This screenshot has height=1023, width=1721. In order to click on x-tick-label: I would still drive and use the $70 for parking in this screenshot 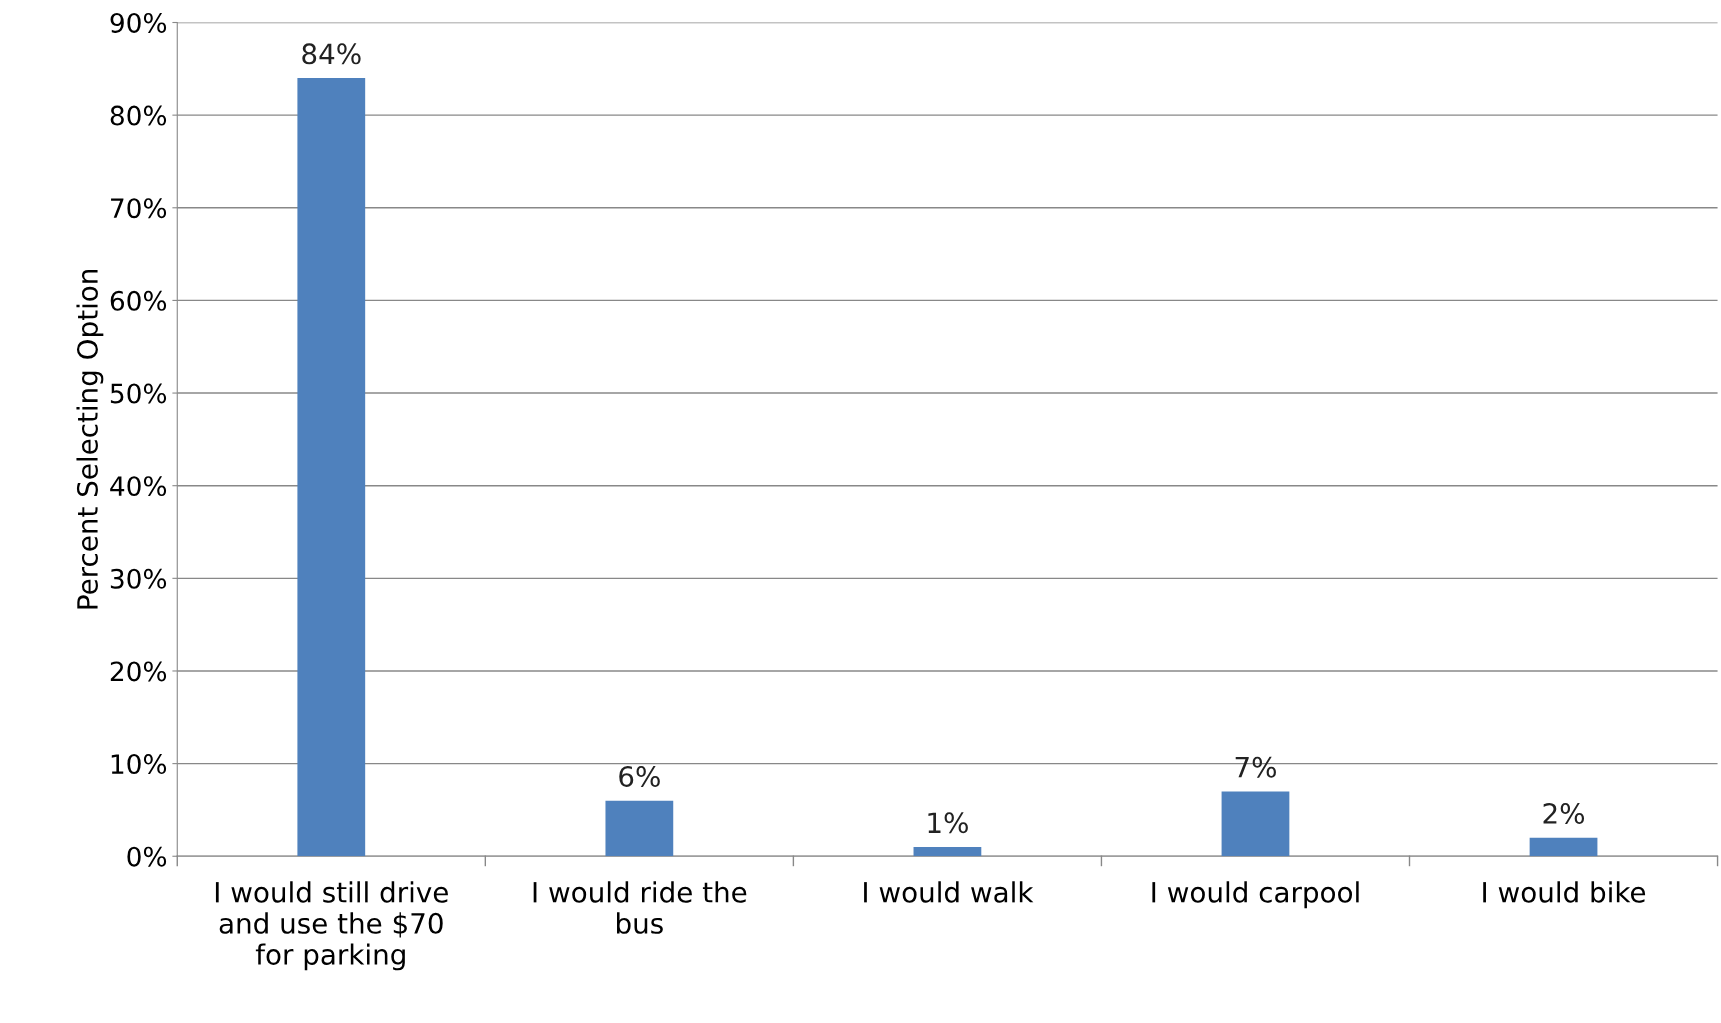, I will do `click(331, 926)`.